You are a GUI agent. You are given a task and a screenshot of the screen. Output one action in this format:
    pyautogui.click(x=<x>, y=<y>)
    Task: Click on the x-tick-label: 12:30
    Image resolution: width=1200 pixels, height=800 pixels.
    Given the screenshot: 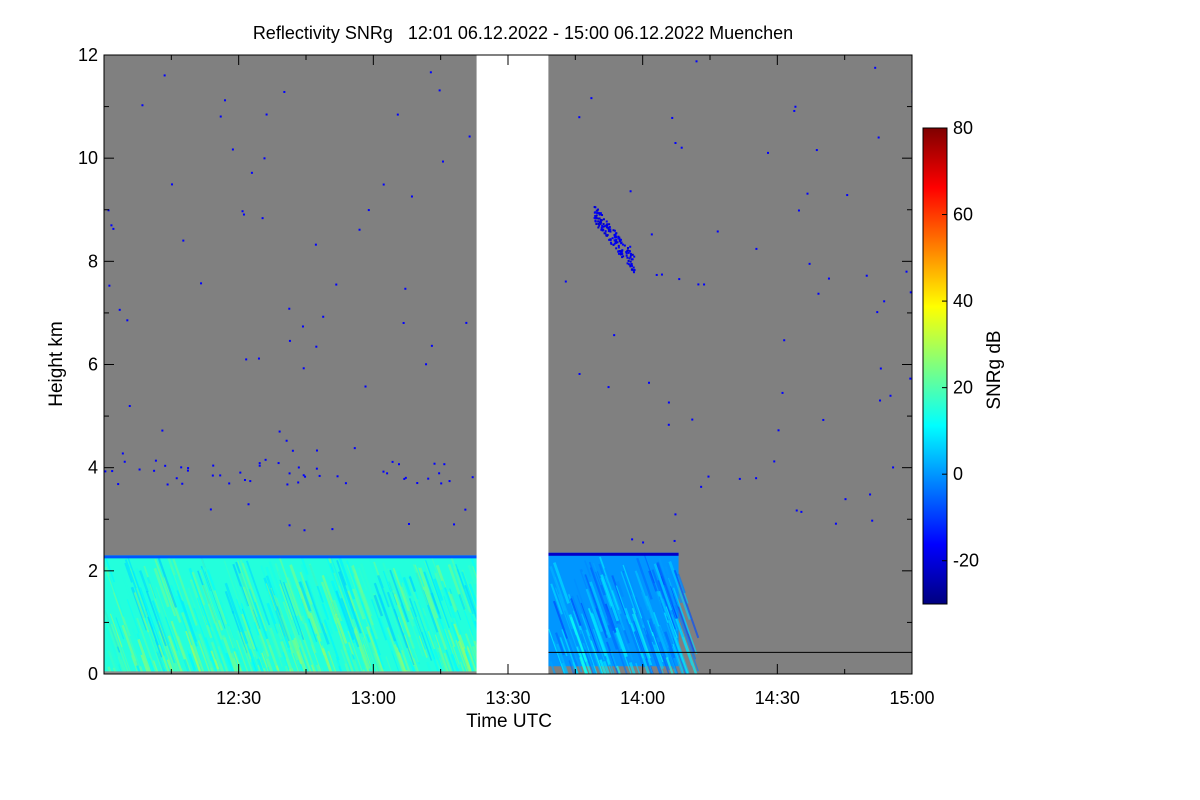 What is the action you would take?
    pyautogui.click(x=238, y=698)
    